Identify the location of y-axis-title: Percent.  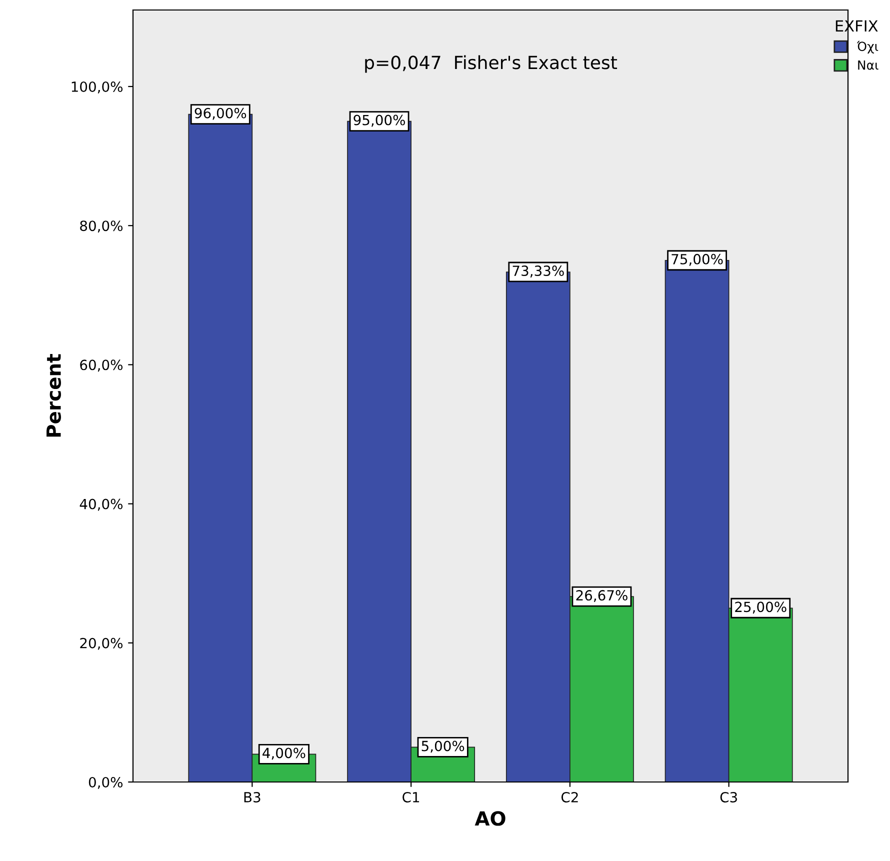
(53, 395).